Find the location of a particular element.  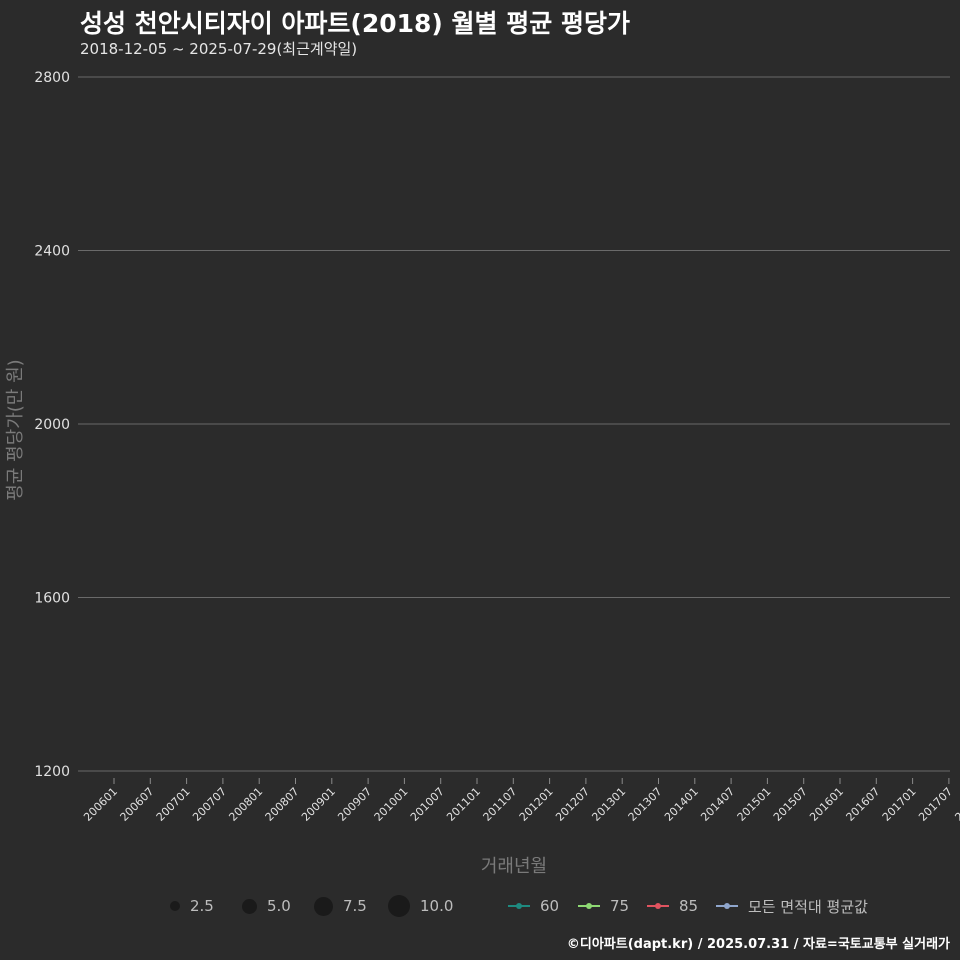

x-tick-label: 200601 is located at coordinates (100, 804).